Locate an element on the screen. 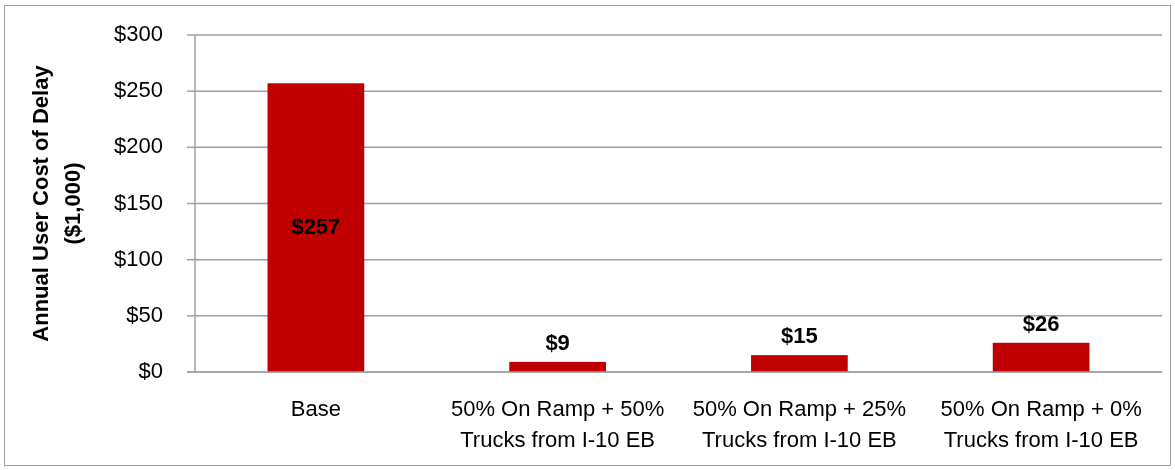  y-tick-label: $150 is located at coordinates (138, 202).